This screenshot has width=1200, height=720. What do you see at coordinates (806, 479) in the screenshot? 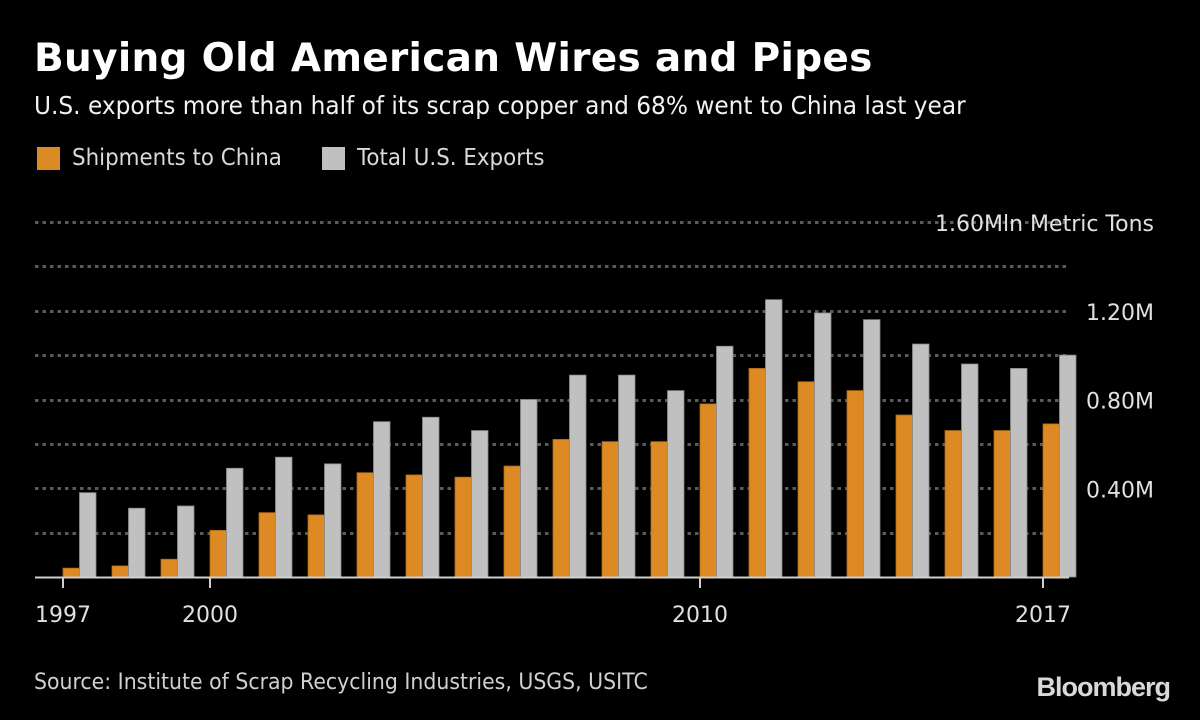
I see `bar-china-2012` at bounding box center [806, 479].